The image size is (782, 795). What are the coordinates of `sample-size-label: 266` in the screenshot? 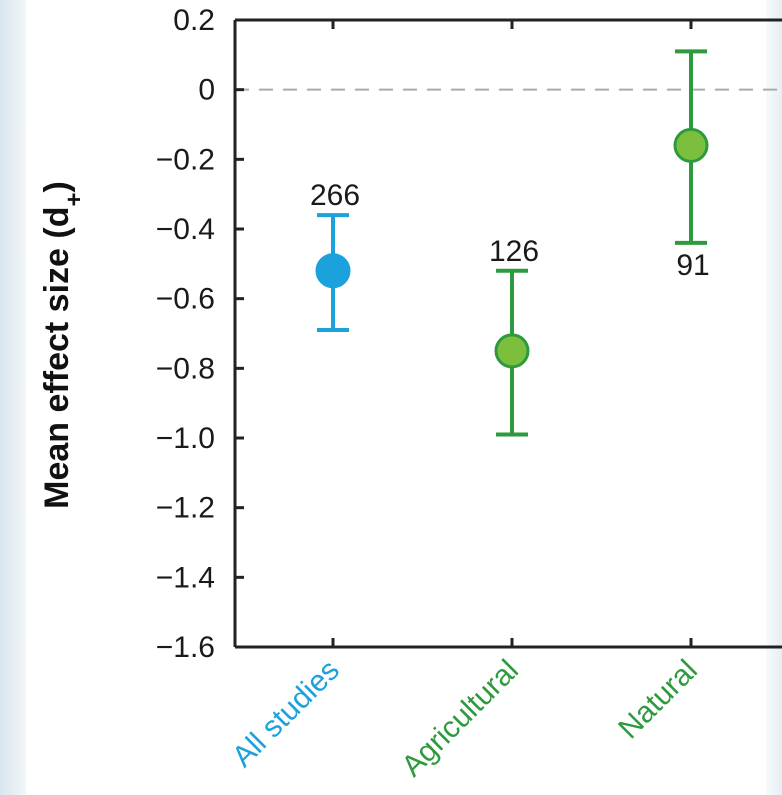 It's located at (335, 195).